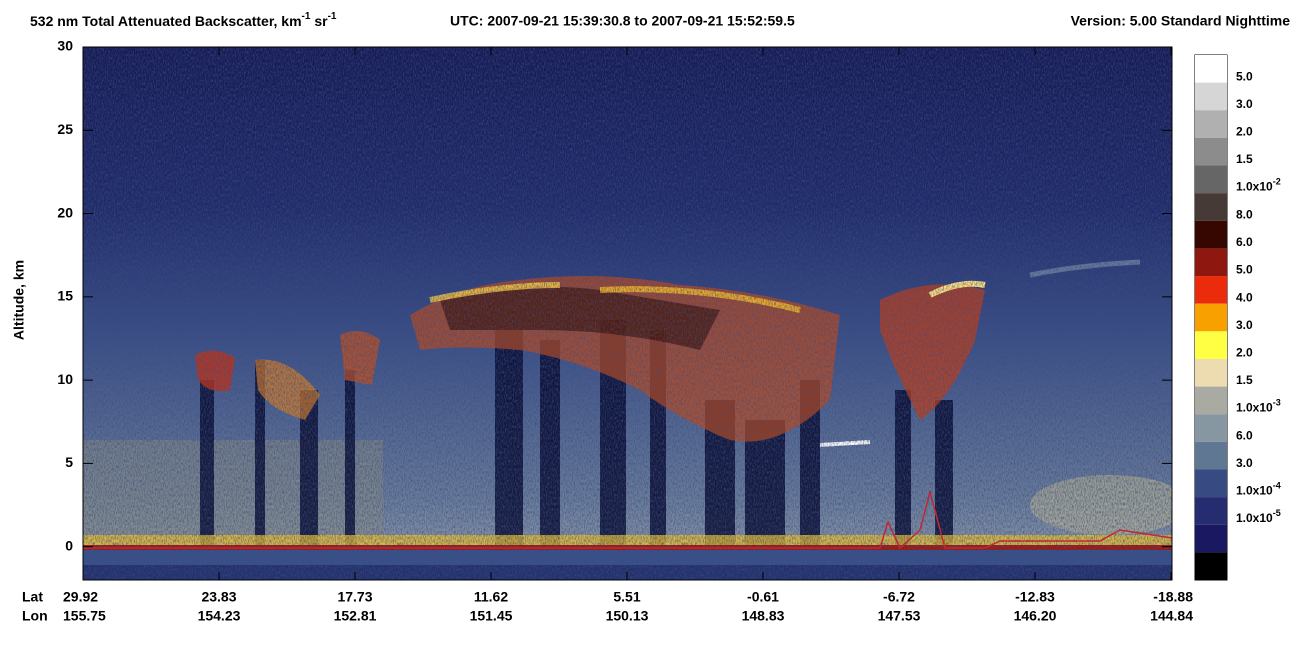 This screenshot has width=1300, height=667. Describe the element at coordinates (65, 129) in the screenshot. I see `y-tick-label: 25` at that location.